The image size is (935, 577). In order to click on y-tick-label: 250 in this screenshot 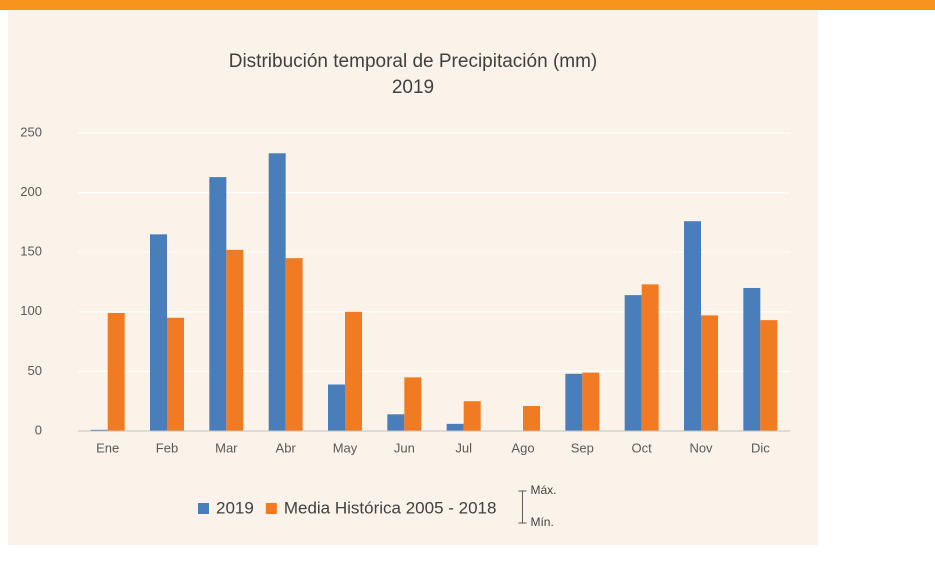, I will do `click(31, 131)`.